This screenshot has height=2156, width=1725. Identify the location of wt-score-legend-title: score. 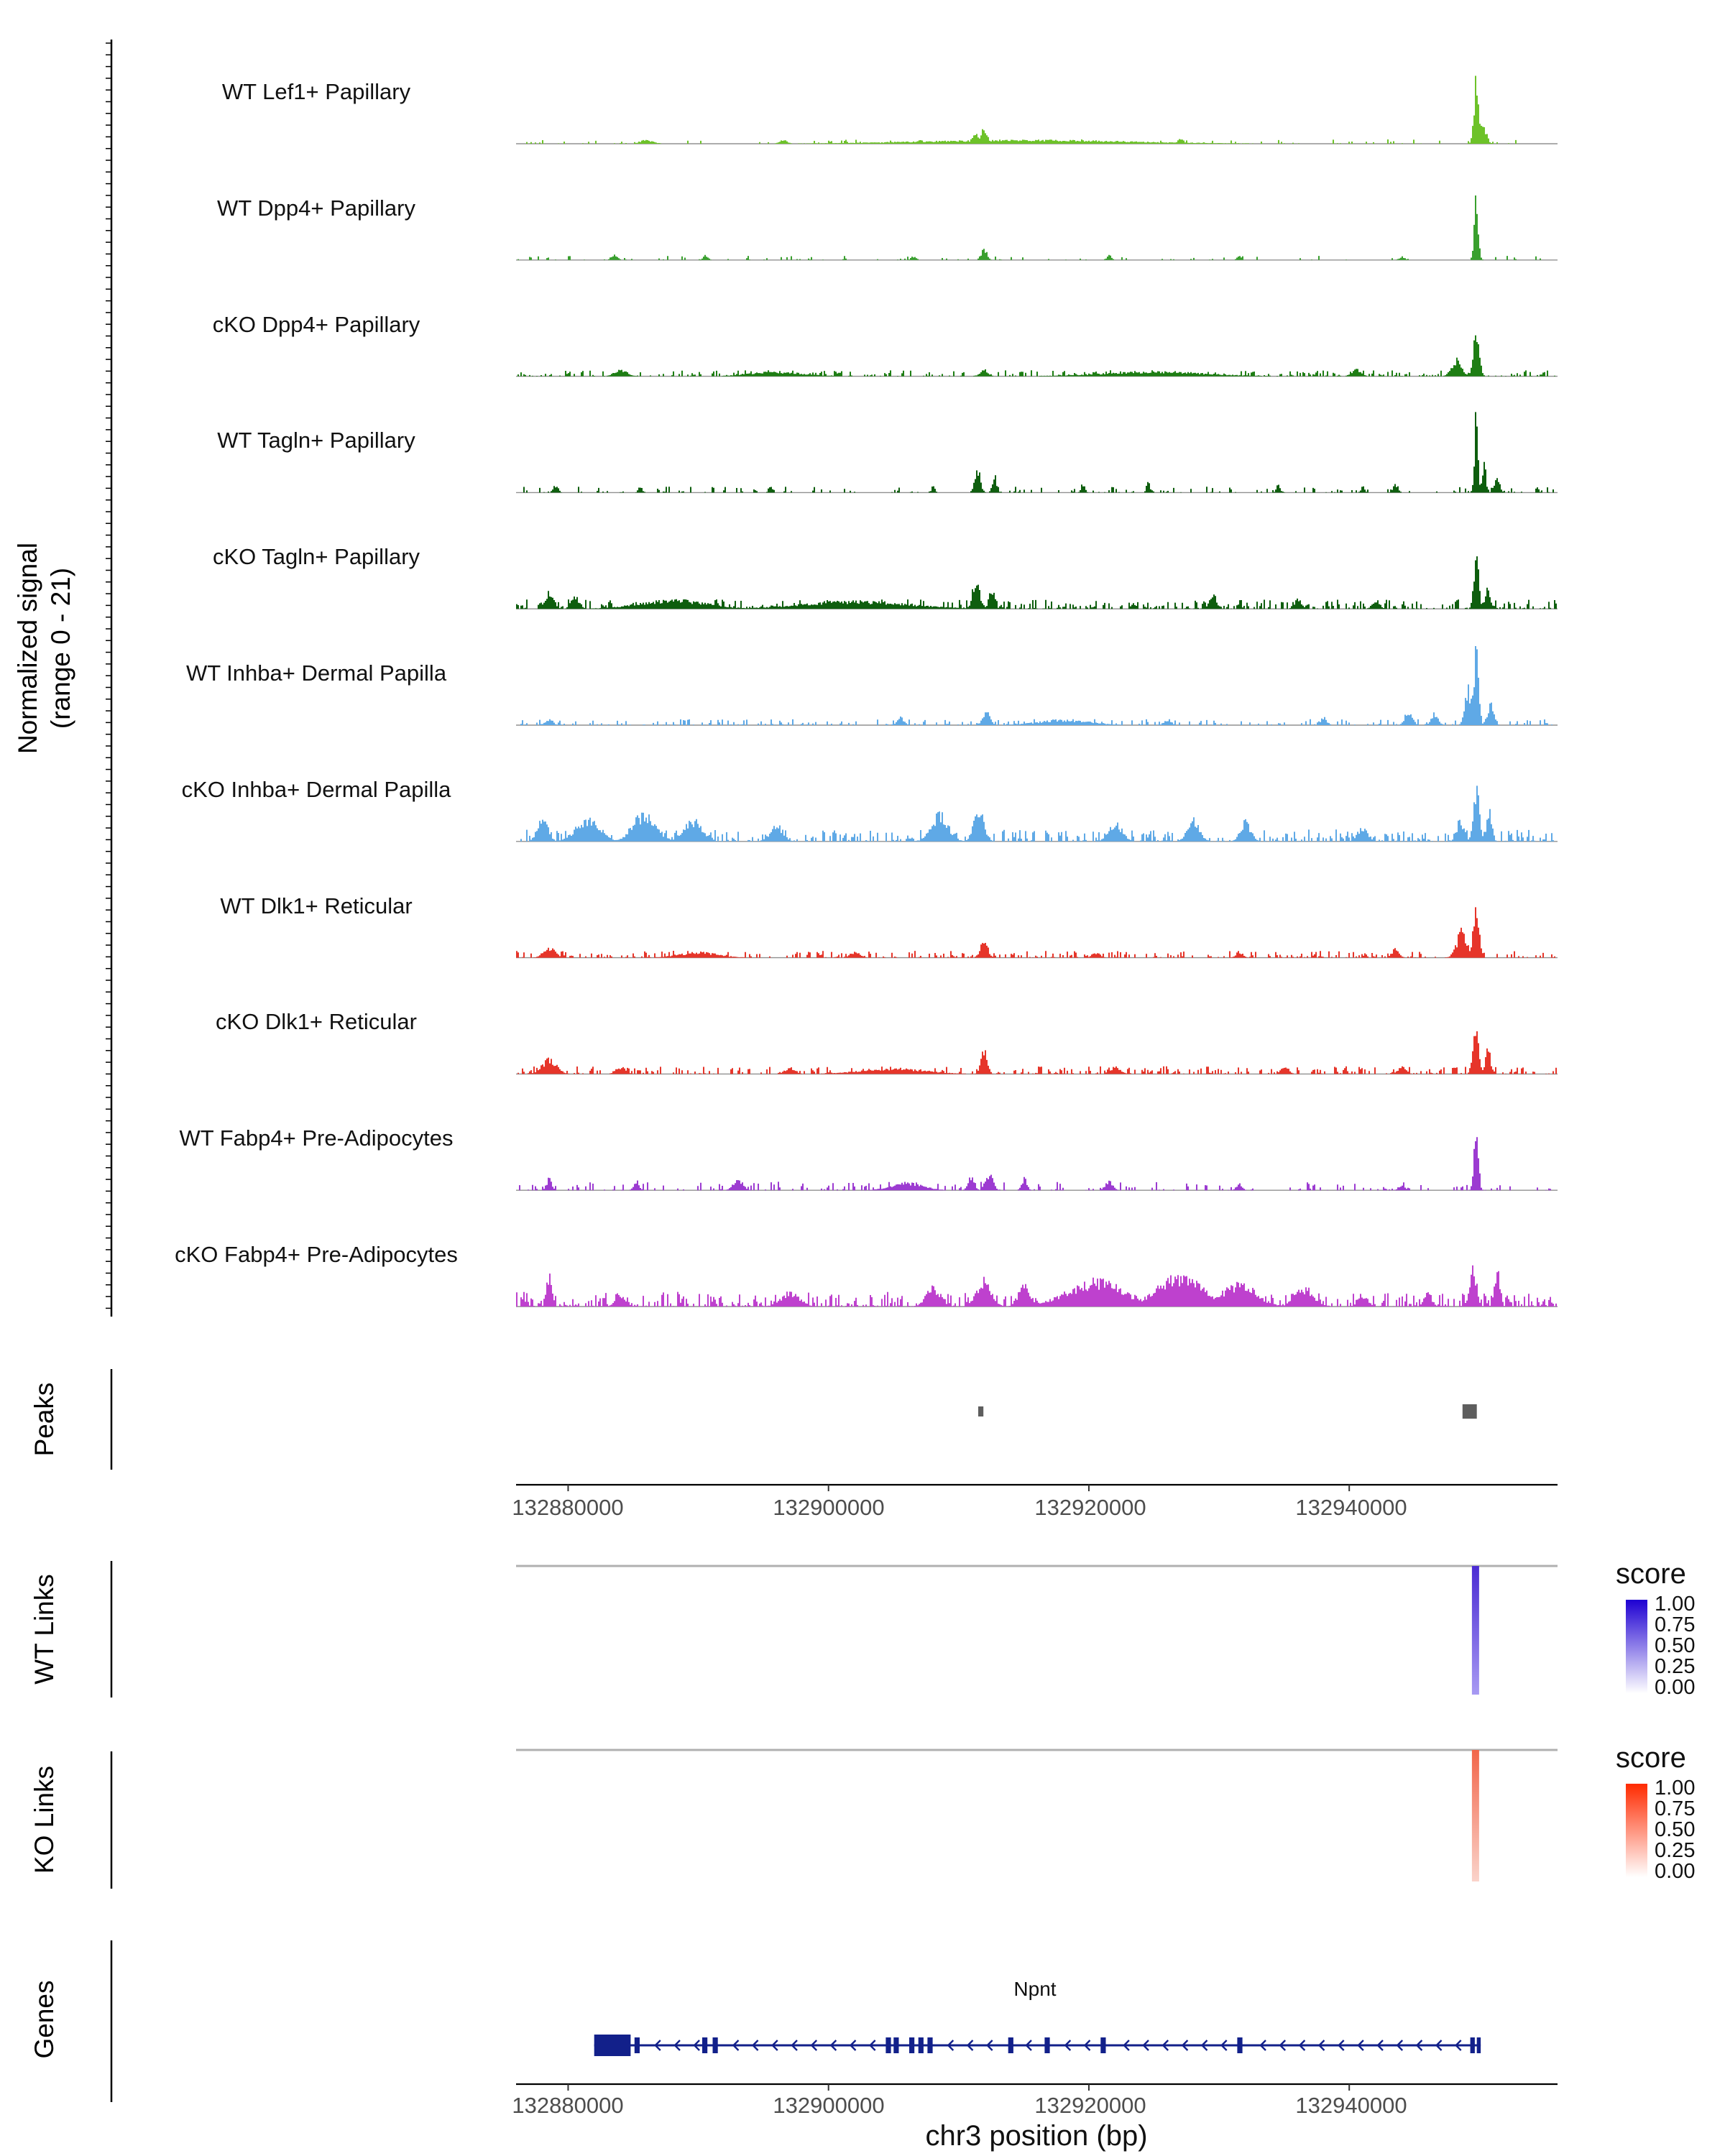
(1651, 1574).